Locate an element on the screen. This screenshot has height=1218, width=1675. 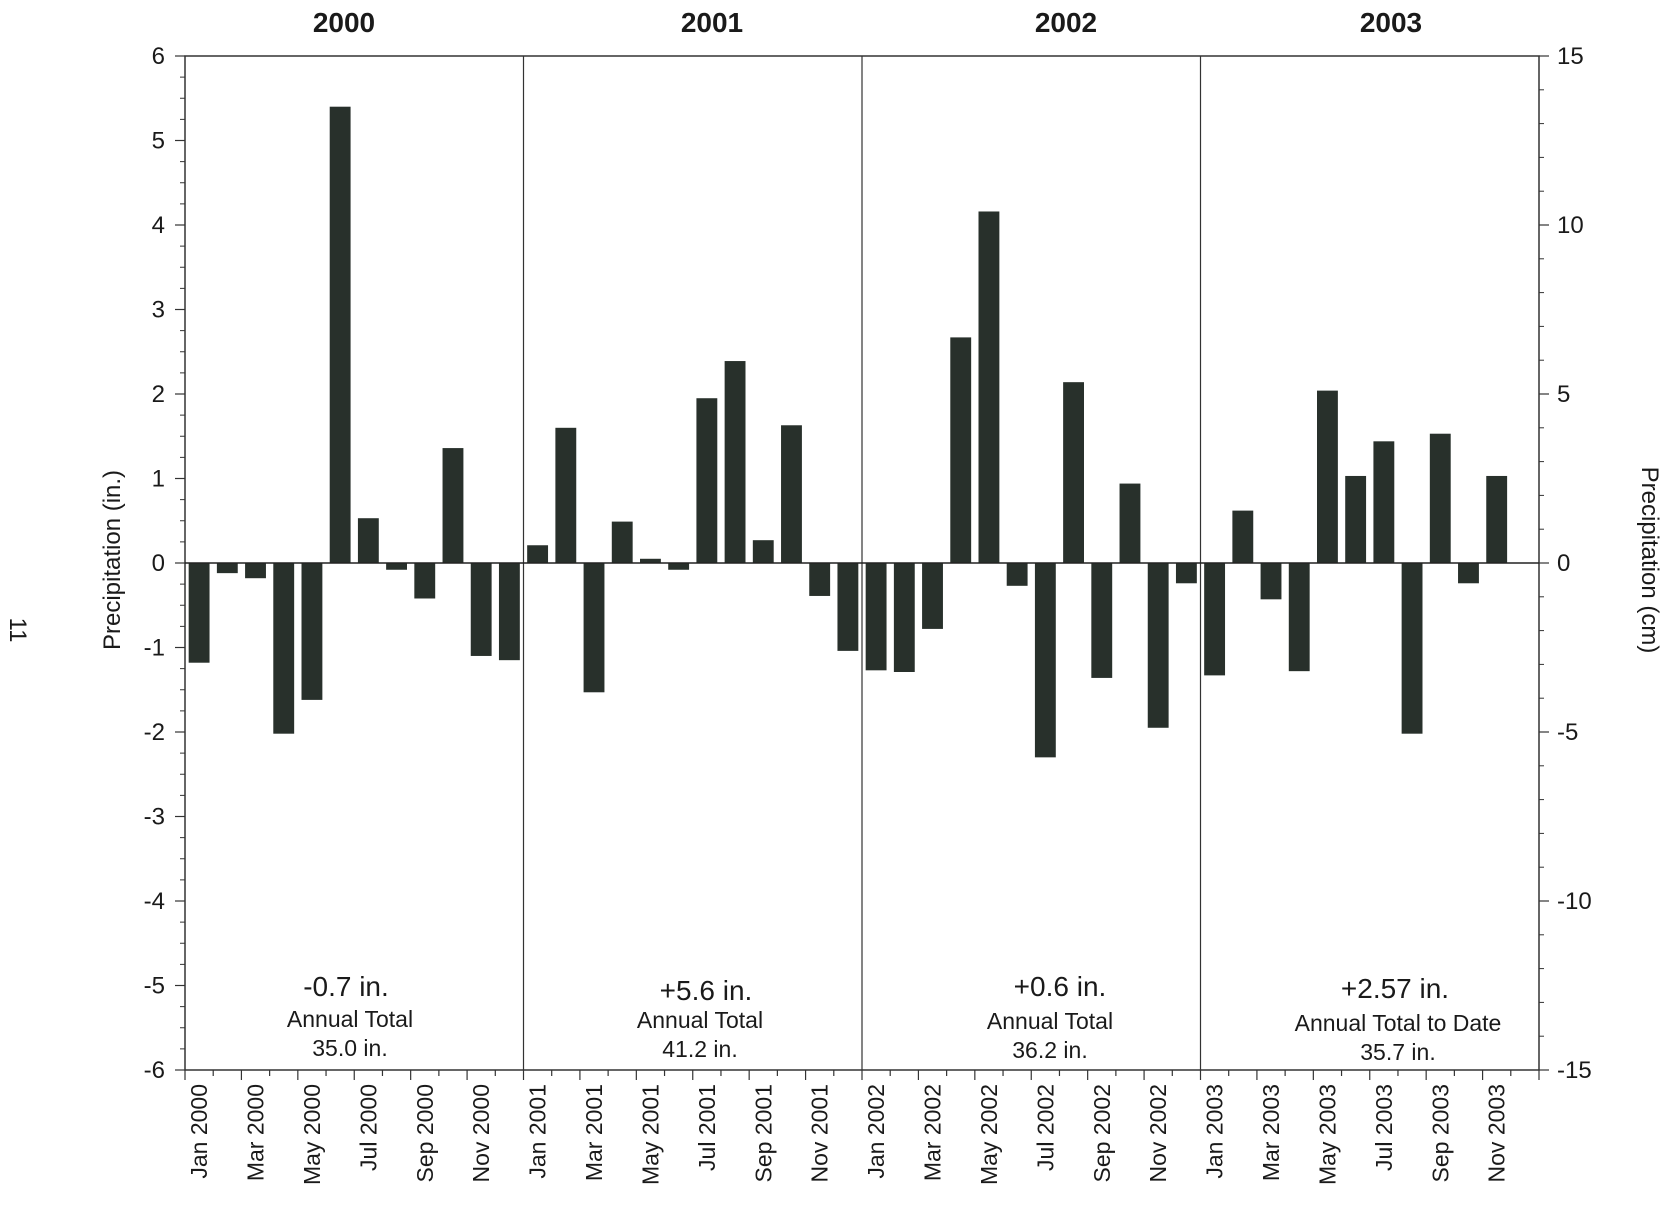
y2-tick-label: 15 is located at coordinates (1570, 56).